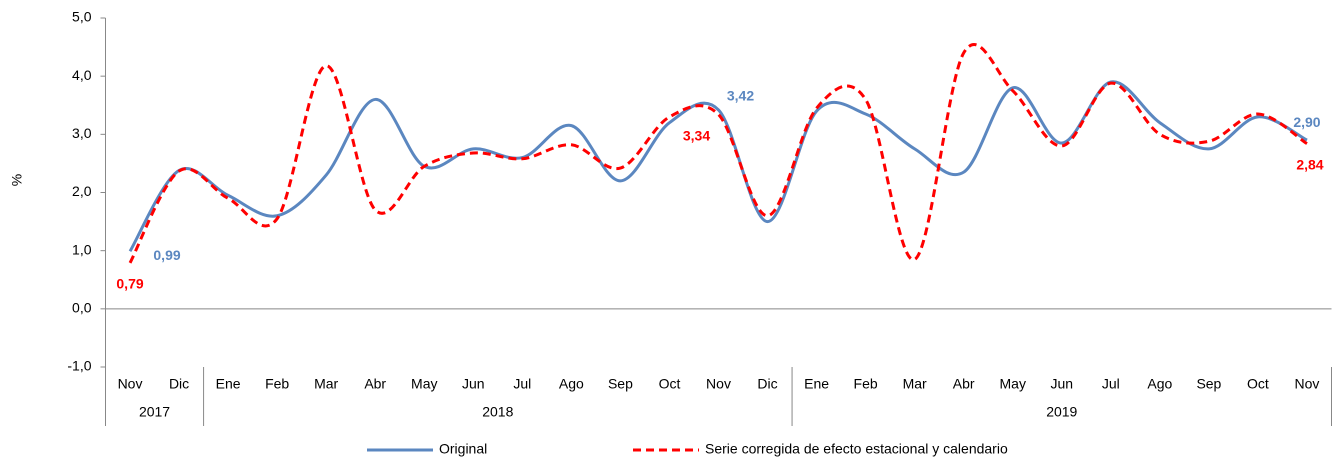 The width and height of the screenshot is (1340, 462). What do you see at coordinates (82, 17) in the screenshot?
I see `y-tick-label: 5,0` at bounding box center [82, 17].